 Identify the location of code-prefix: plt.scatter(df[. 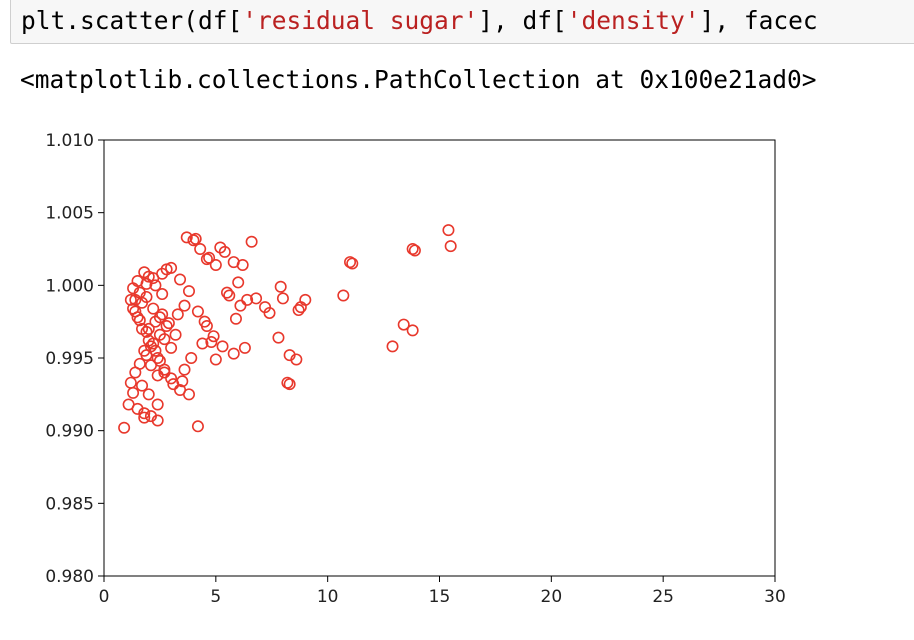
(132, 20).